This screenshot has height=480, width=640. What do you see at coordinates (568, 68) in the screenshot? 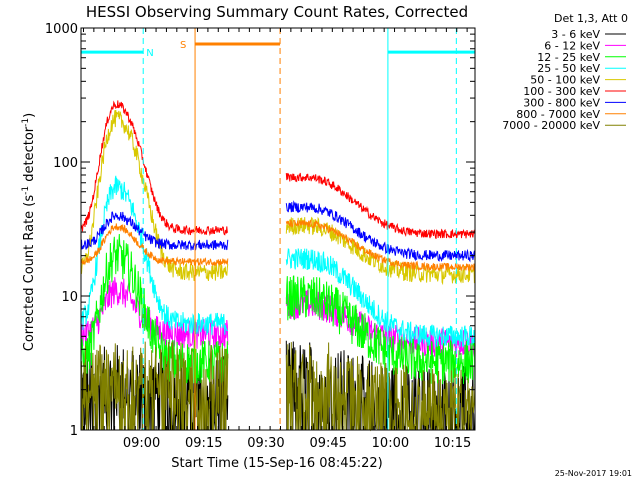
I see `legend-label-4: 25 - 50 keV` at bounding box center [568, 68].